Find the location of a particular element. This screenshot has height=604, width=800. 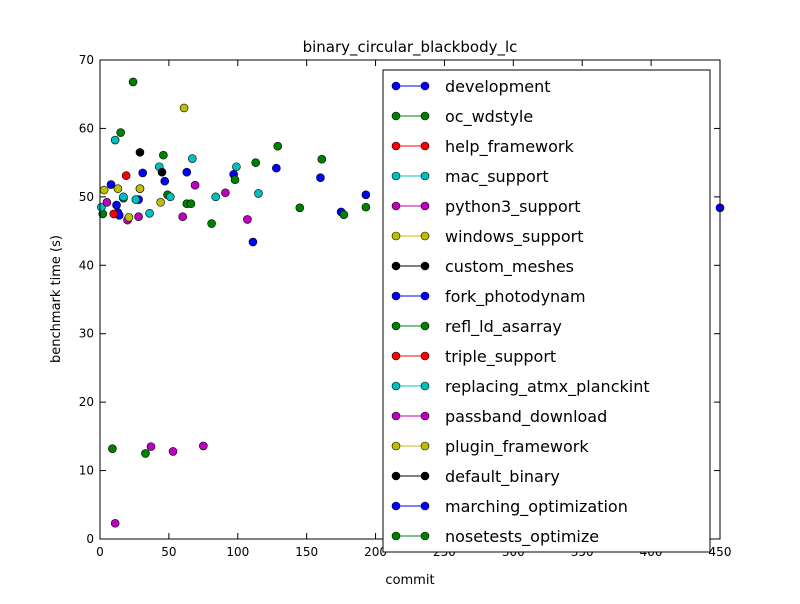

legend-label: nosetests_optimize is located at coordinates (522, 537).